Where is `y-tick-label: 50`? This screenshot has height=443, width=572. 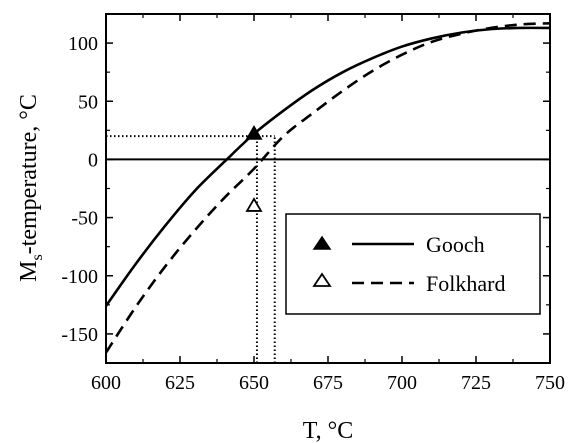
y-tick-label: 50 is located at coordinates (88, 102).